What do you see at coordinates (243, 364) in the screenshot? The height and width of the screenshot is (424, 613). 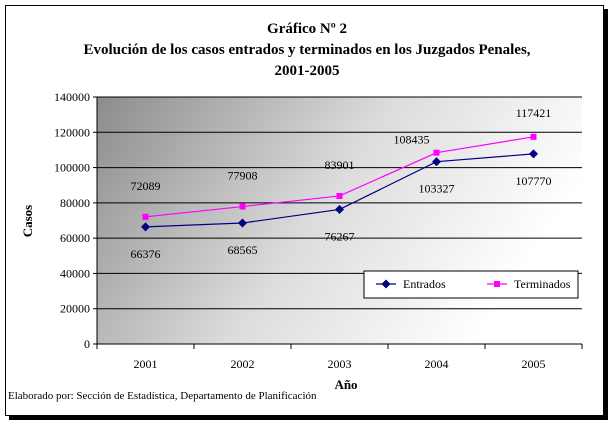 I see `x-tick-label: 2002` at bounding box center [243, 364].